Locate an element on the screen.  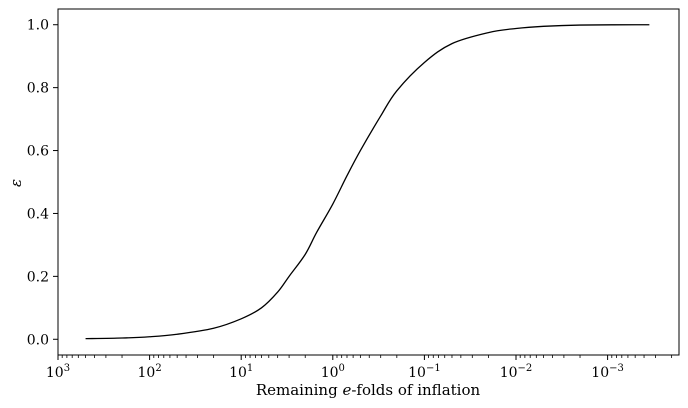
x-tick-label: 10² is located at coordinates (149, 372).